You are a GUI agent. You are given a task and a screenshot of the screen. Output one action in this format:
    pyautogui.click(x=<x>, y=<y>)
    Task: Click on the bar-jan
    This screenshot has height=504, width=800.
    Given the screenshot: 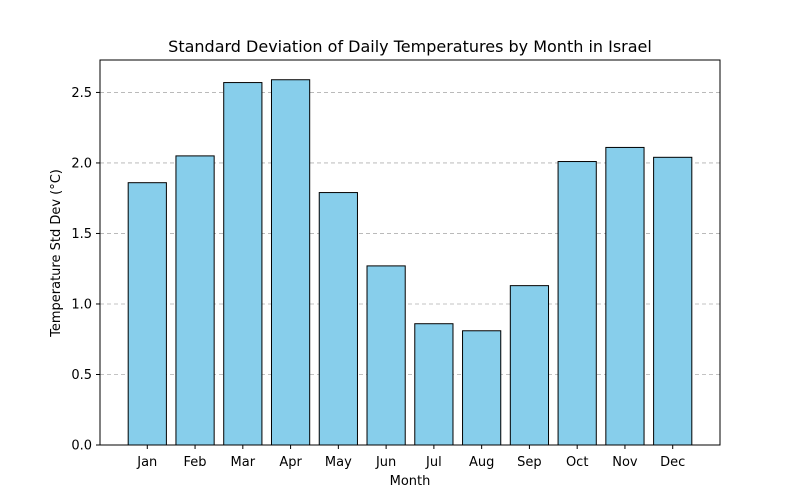 What is the action you would take?
    pyautogui.click(x=147, y=314)
    